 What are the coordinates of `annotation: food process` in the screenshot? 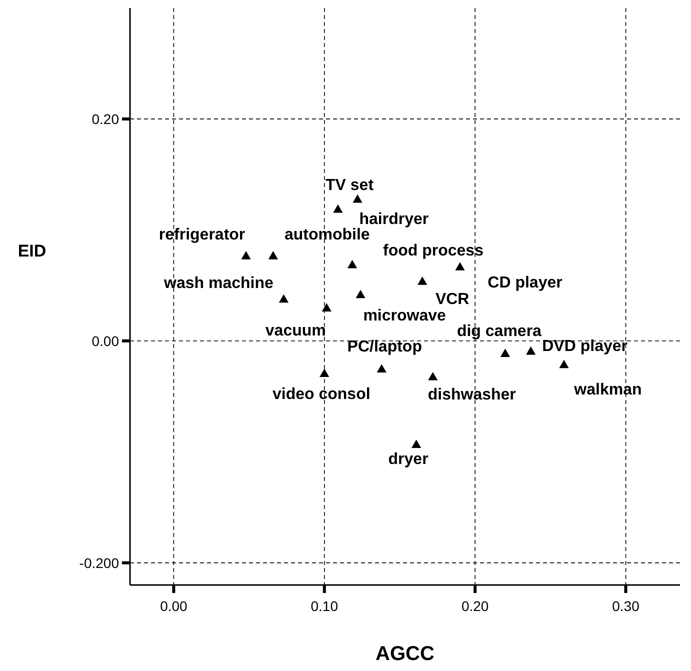 It's located at (433, 251).